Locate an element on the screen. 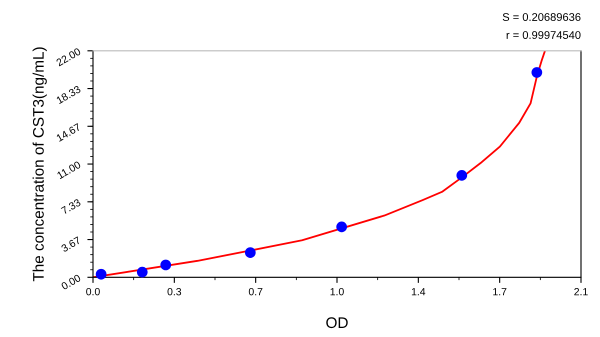  text: S = 0.20689636 is located at coordinates (541, 17).